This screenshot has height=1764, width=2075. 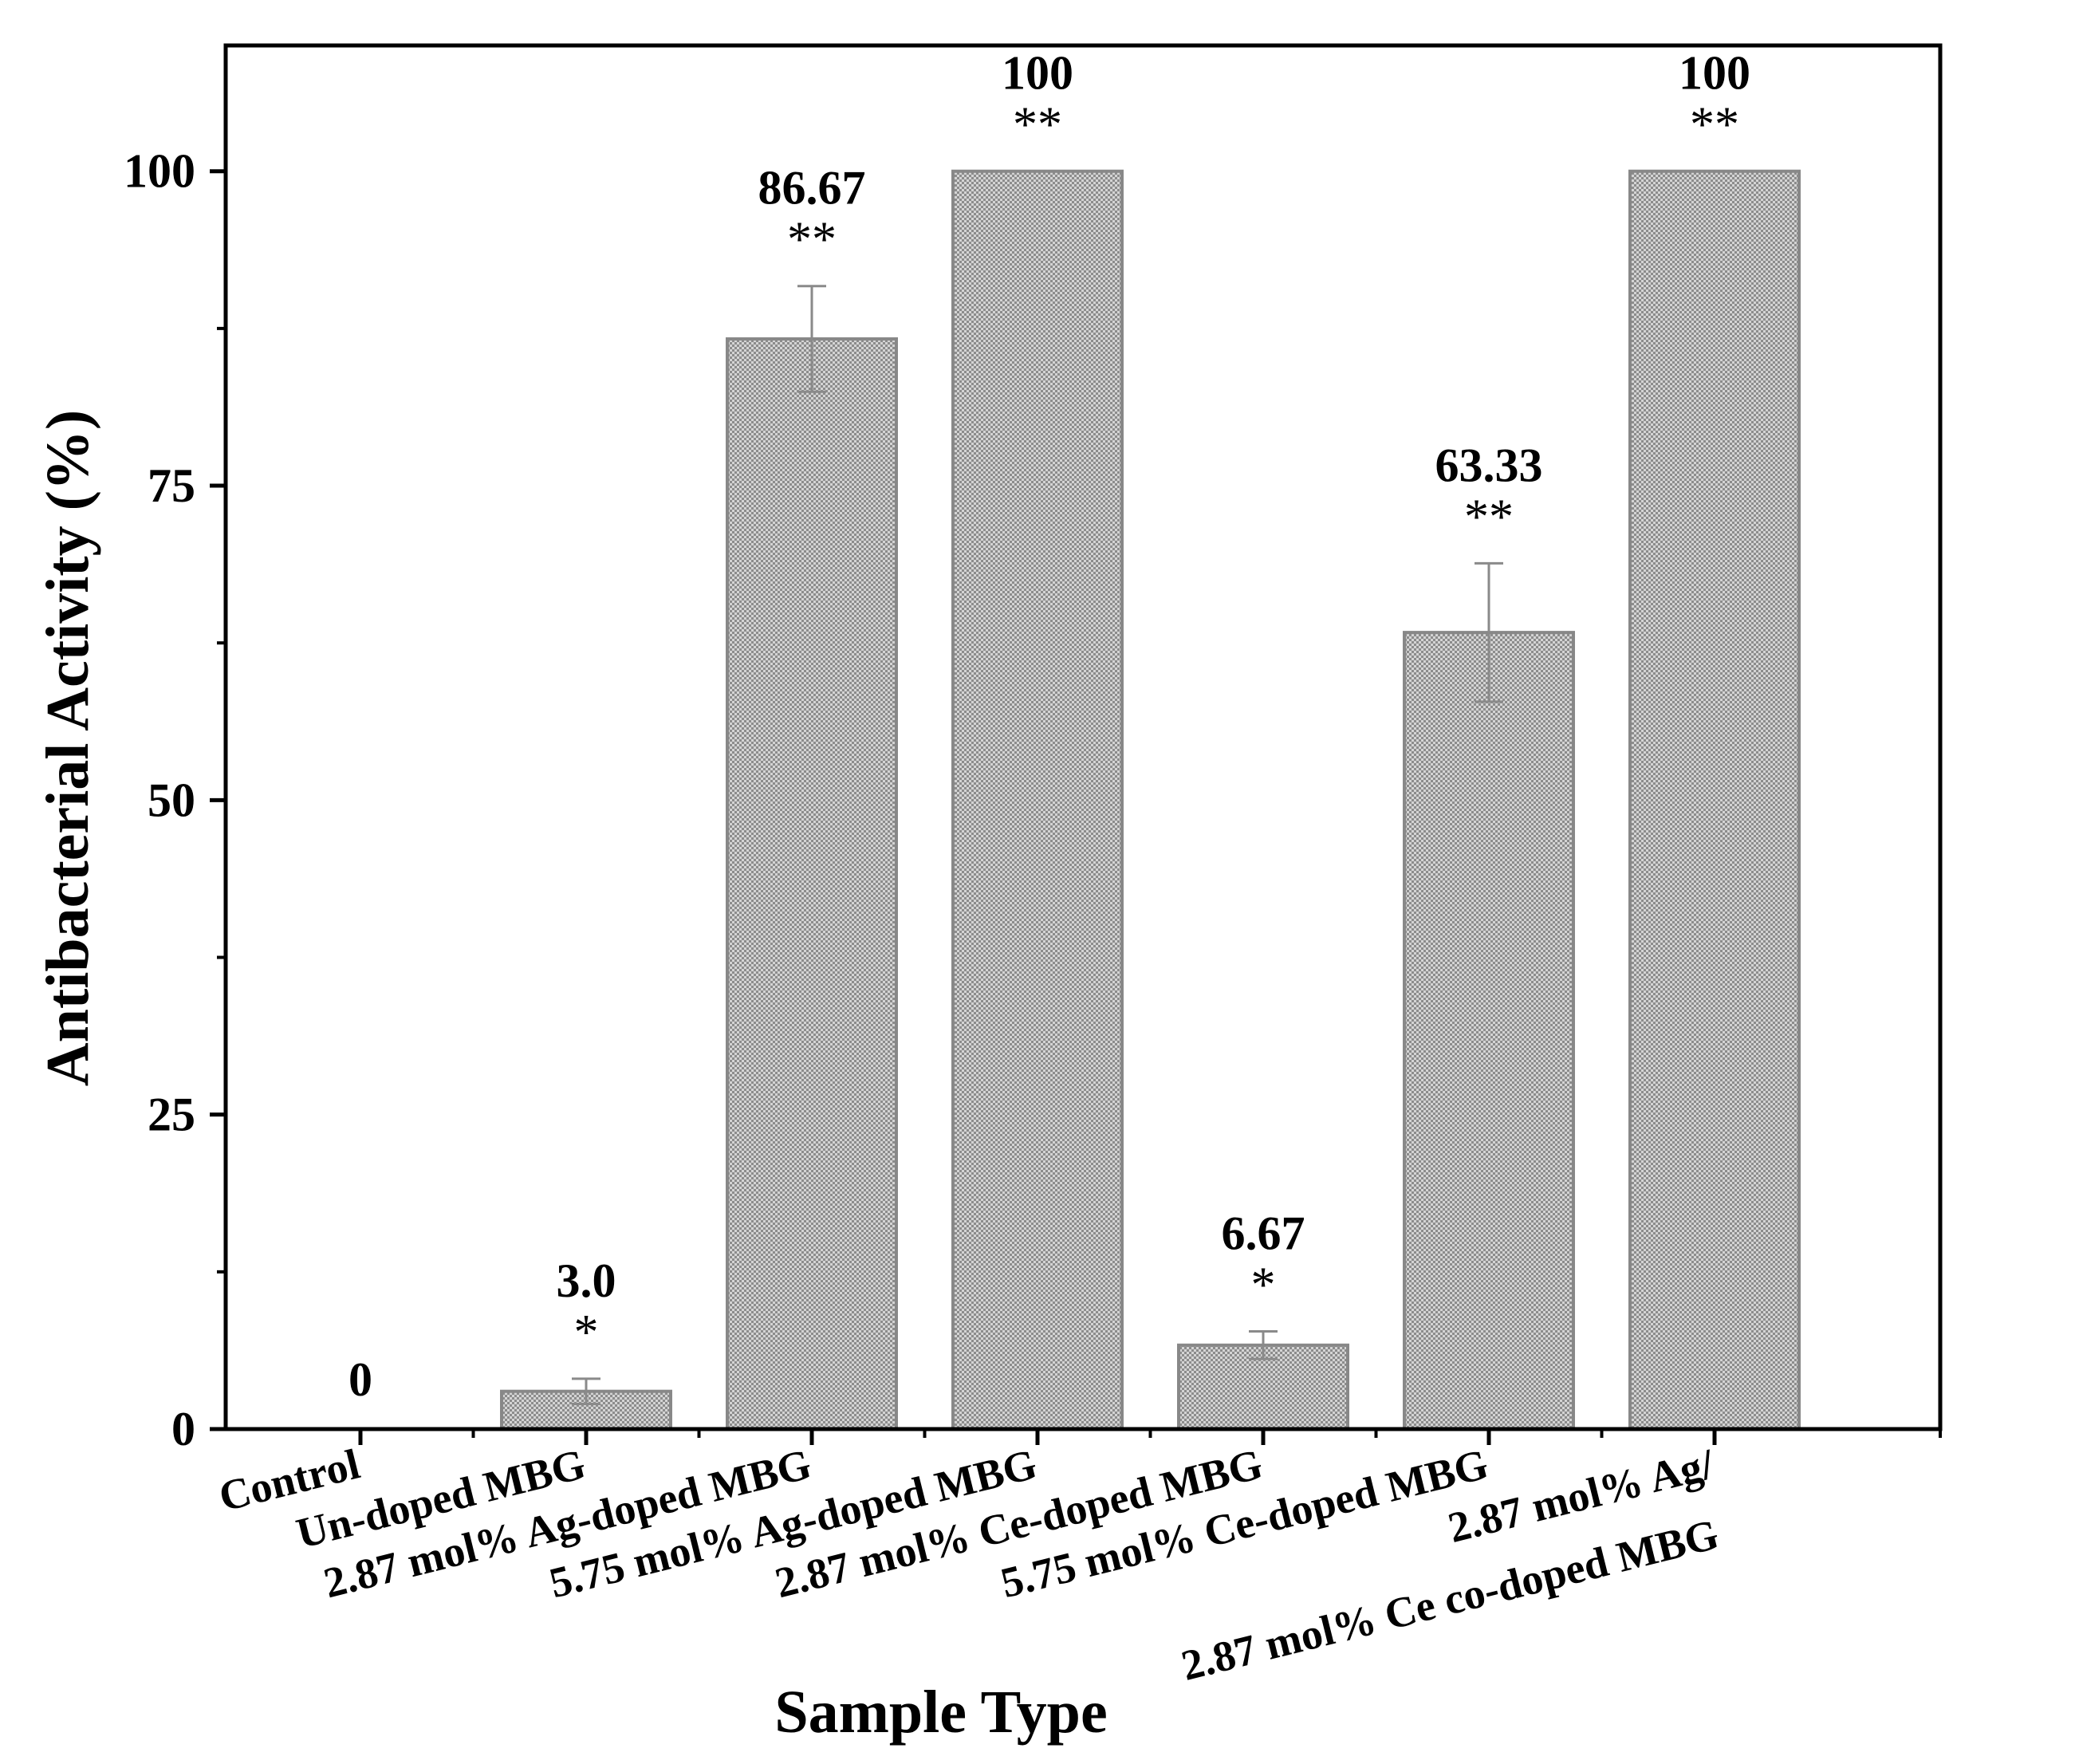 What do you see at coordinates (586, 1280) in the screenshot?
I see `value-label-1: 3.0` at bounding box center [586, 1280].